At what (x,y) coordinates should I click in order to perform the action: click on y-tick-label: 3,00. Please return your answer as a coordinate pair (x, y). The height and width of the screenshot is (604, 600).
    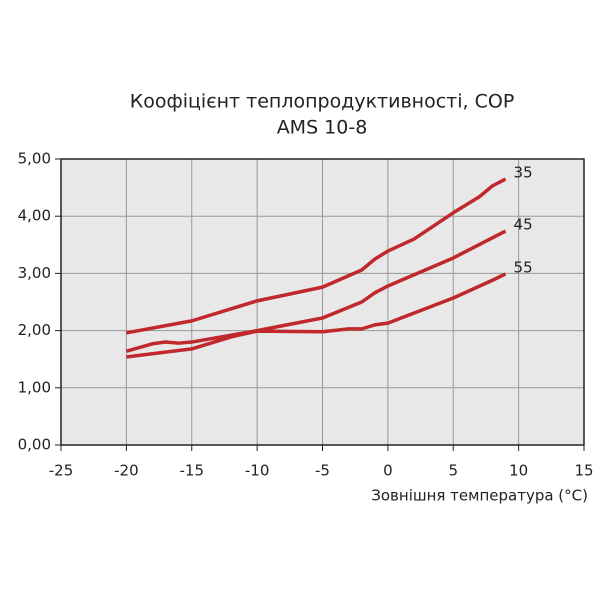
    Looking at the image, I should click on (34, 273).